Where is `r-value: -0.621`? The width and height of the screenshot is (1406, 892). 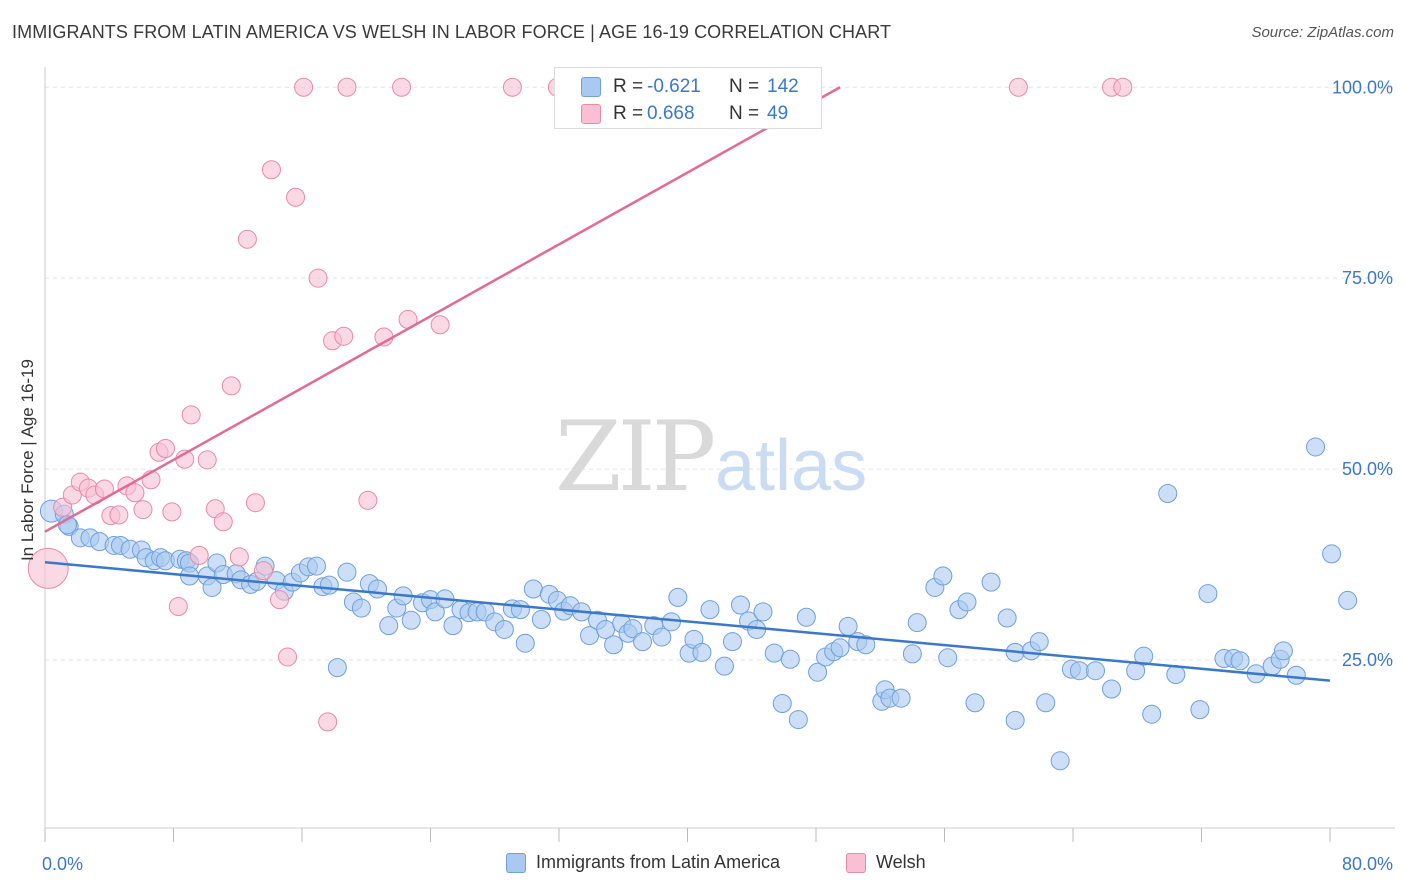
r-value: -0.621 is located at coordinates (674, 86).